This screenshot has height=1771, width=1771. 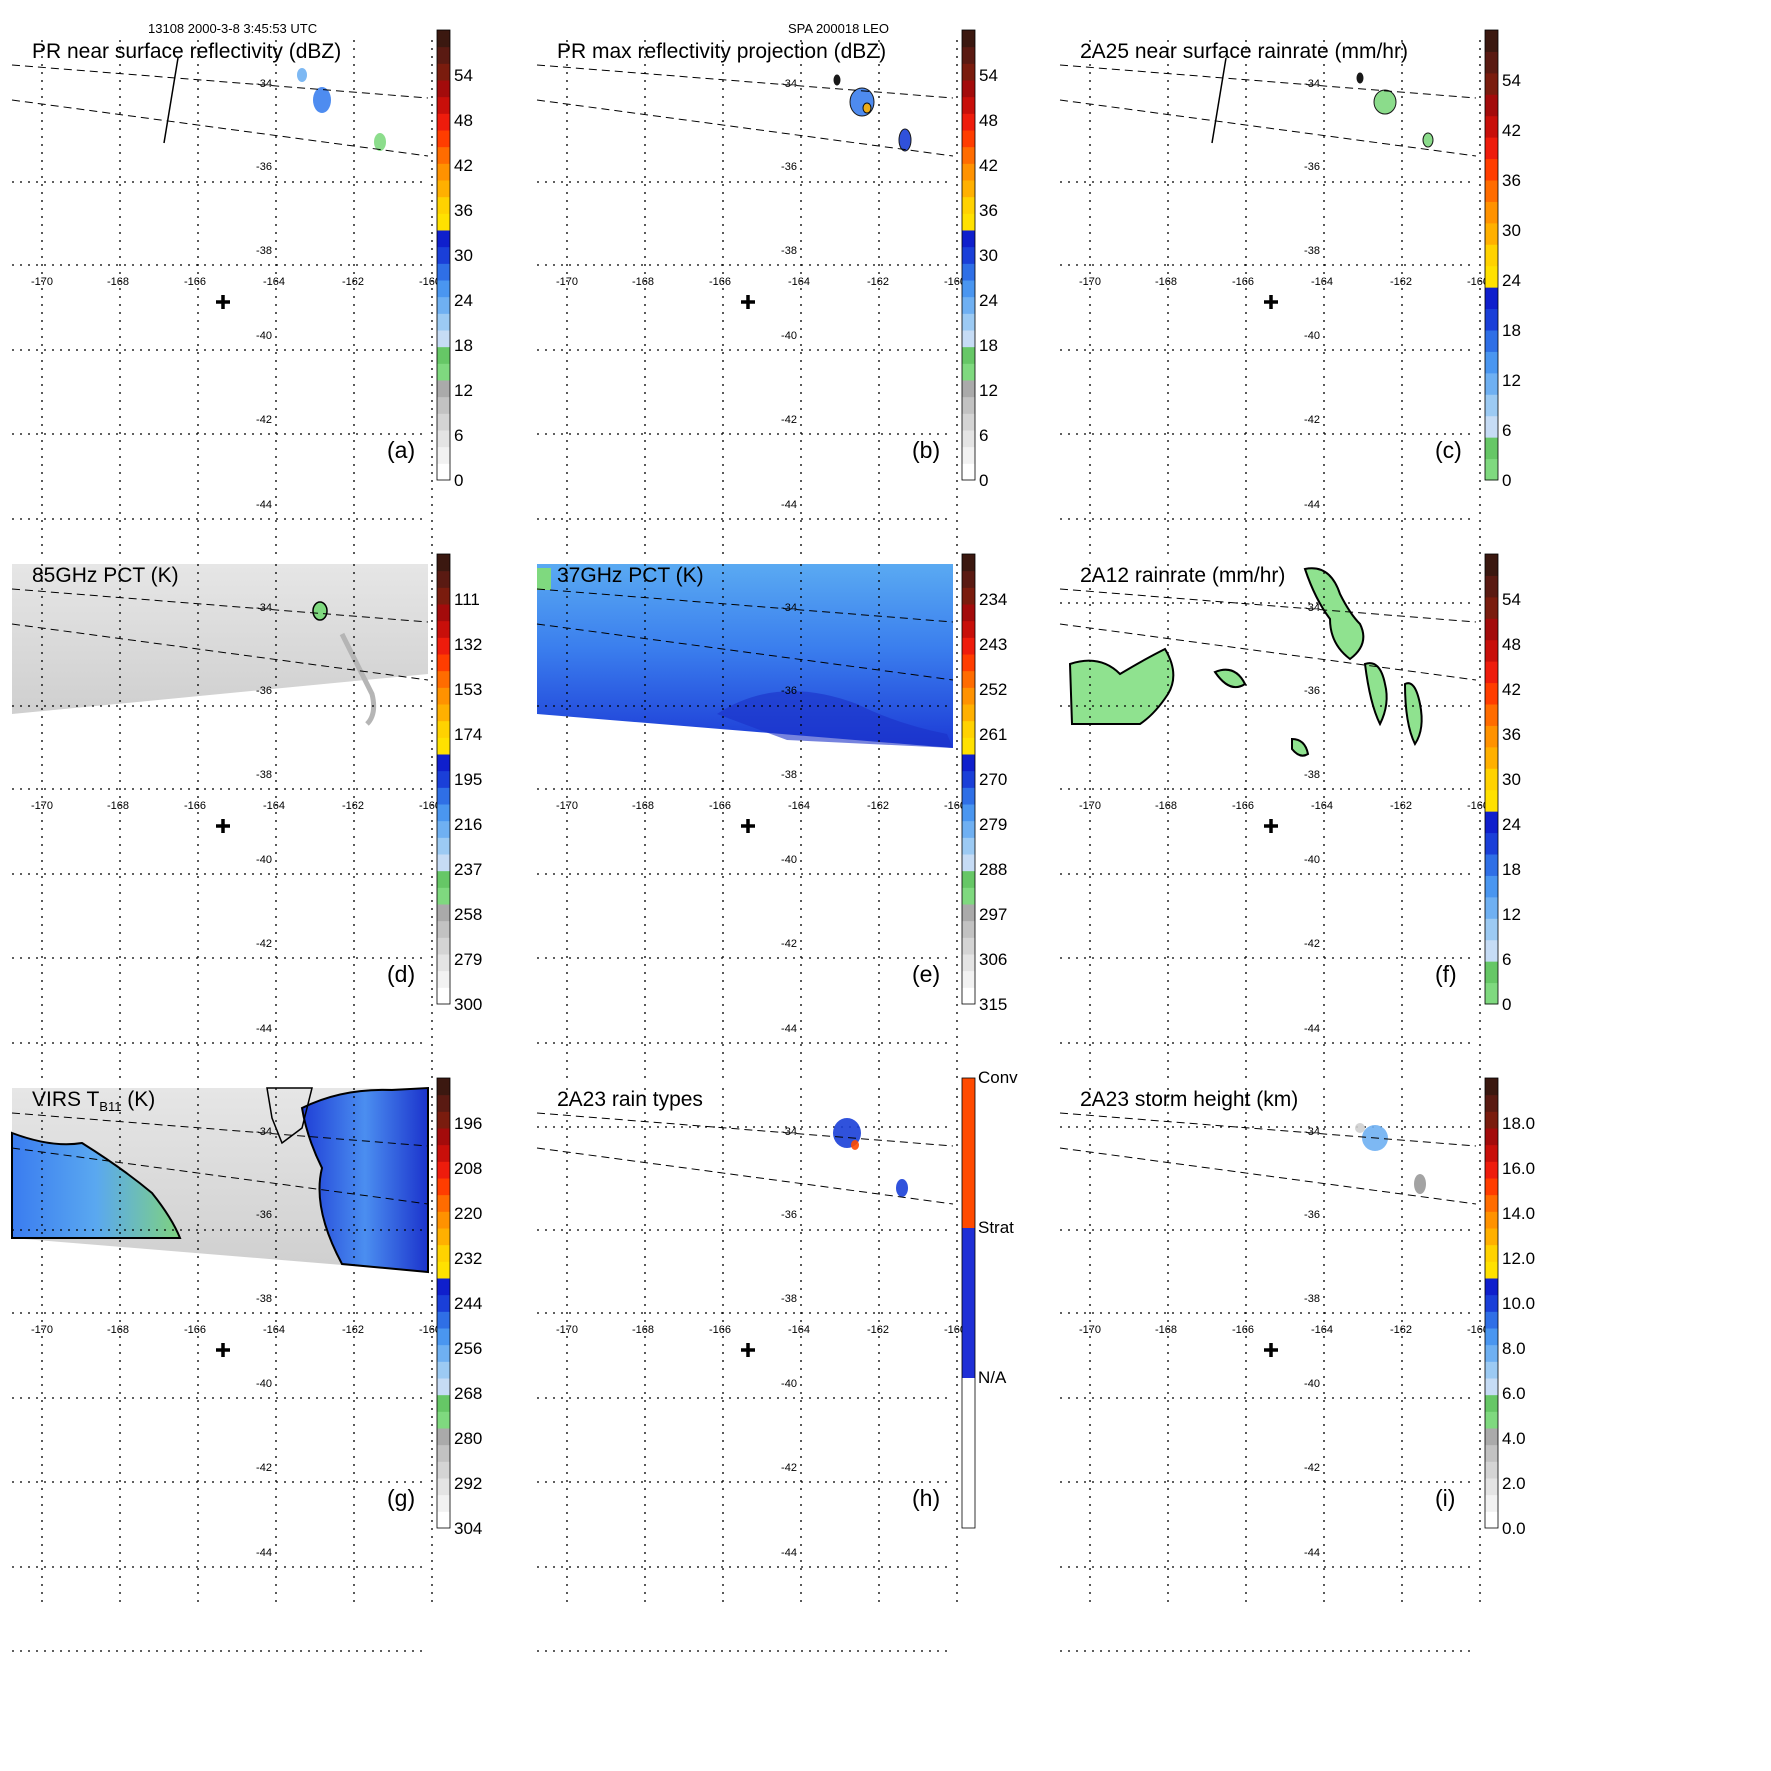 I want to click on panel-title: PR near surface reflectivity (dBZ), so click(x=186, y=51).